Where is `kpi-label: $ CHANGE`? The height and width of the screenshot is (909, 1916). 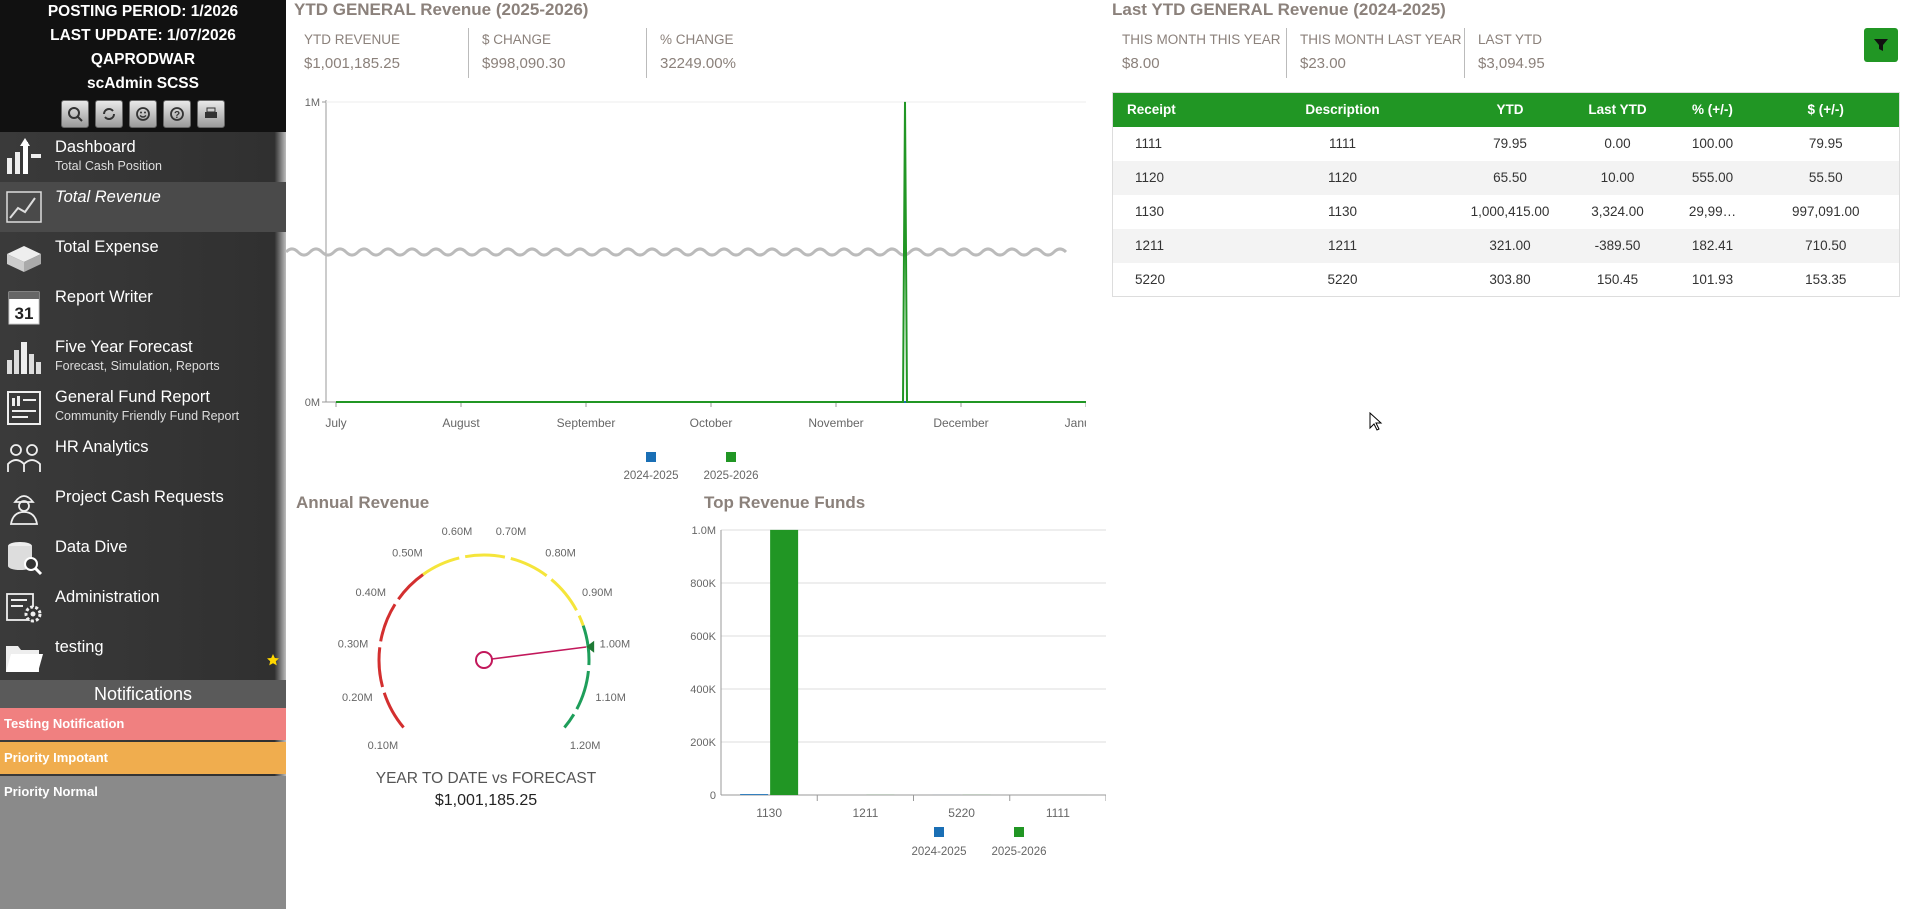 kpi-label: $ CHANGE is located at coordinates (517, 39).